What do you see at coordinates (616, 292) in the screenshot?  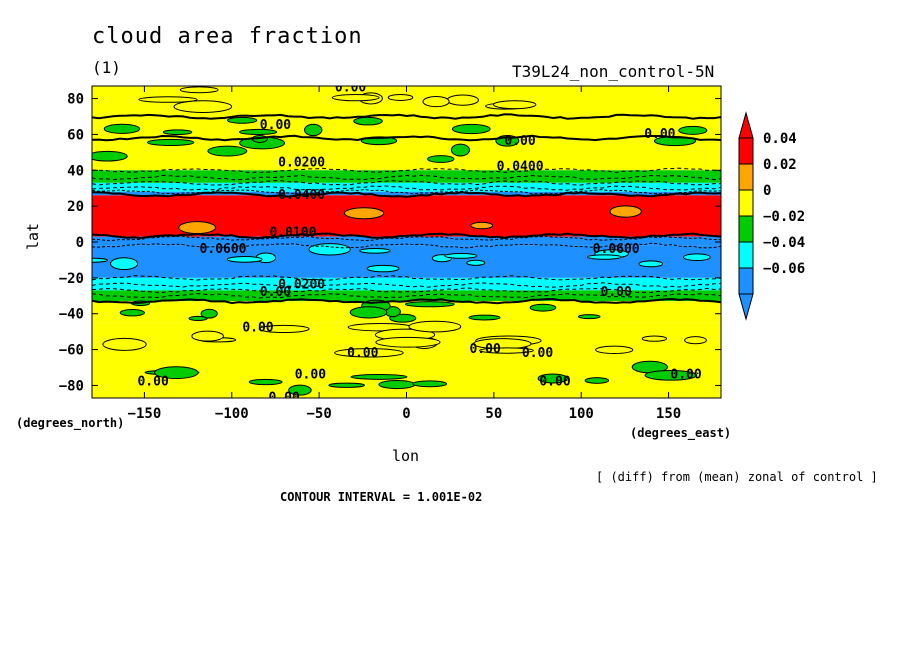 I see `contour-label-12: 0.00` at bounding box center [616, 292].